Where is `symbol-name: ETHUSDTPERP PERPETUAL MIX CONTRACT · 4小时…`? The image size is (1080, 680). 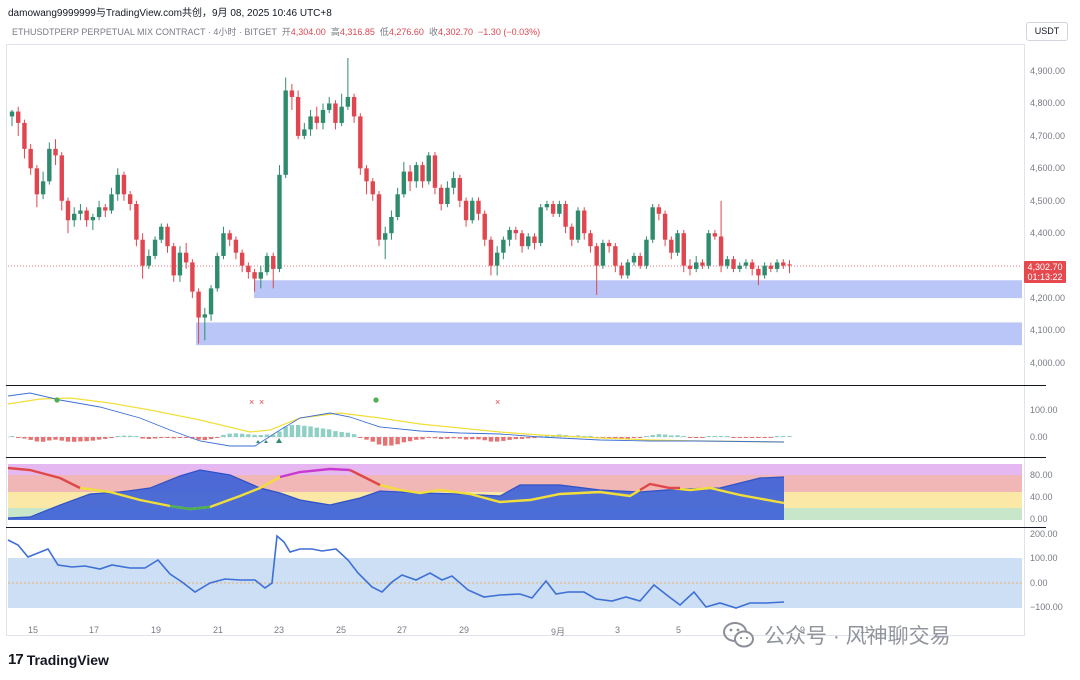 symbol-name: ETHUSDTPERP PERPETUAL MIX CONTRACT · 4小时… is located at coordinates (144, 32).